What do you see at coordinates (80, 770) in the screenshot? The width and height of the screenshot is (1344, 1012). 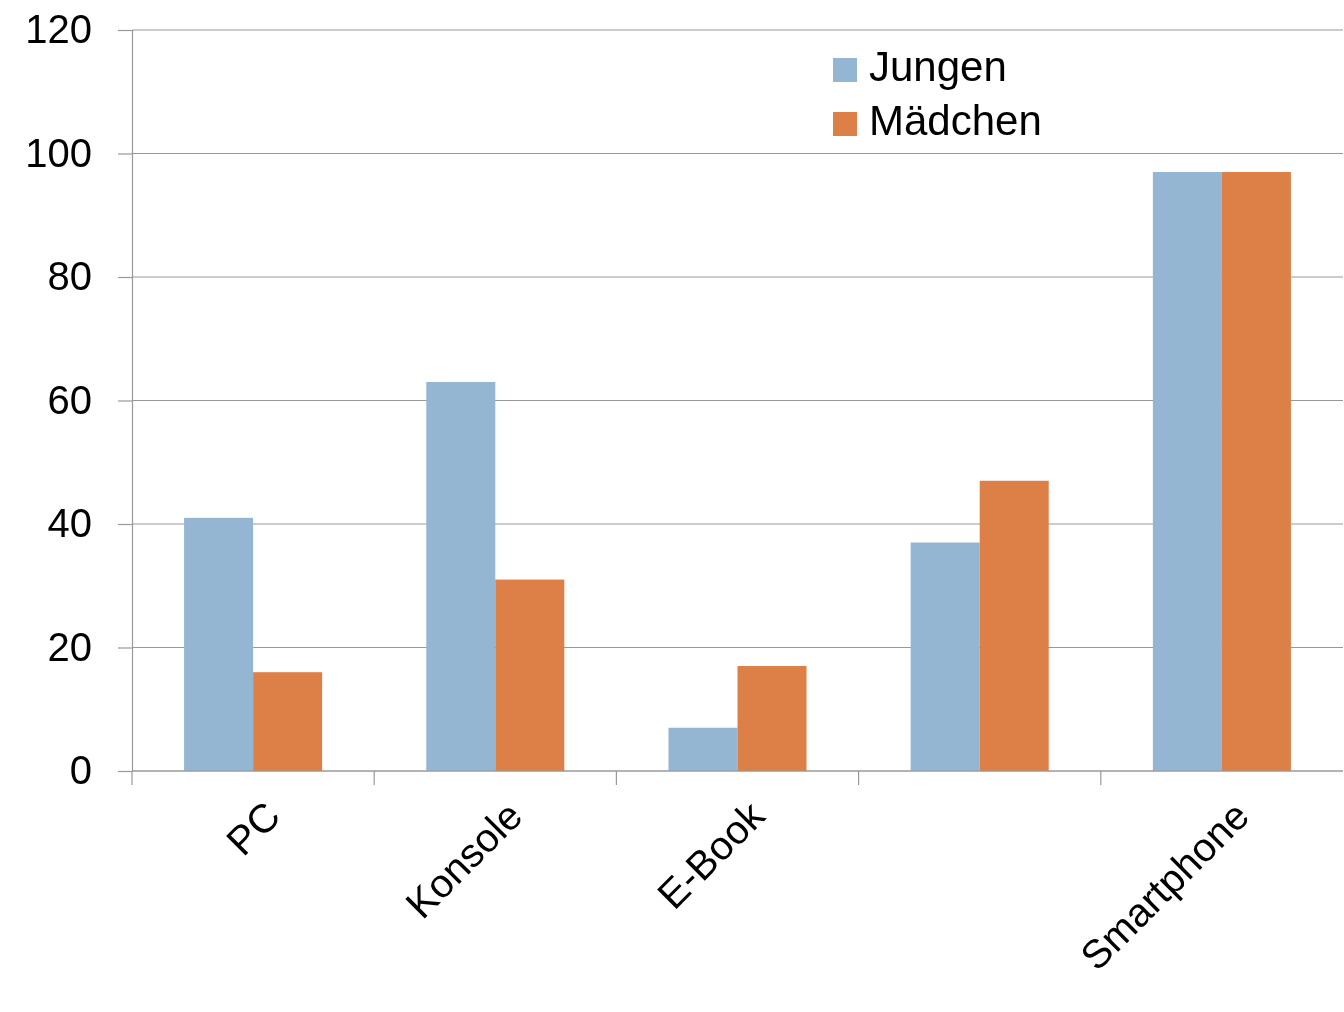 I see `y-tick-label: 0` at bounding box center [80, 770].